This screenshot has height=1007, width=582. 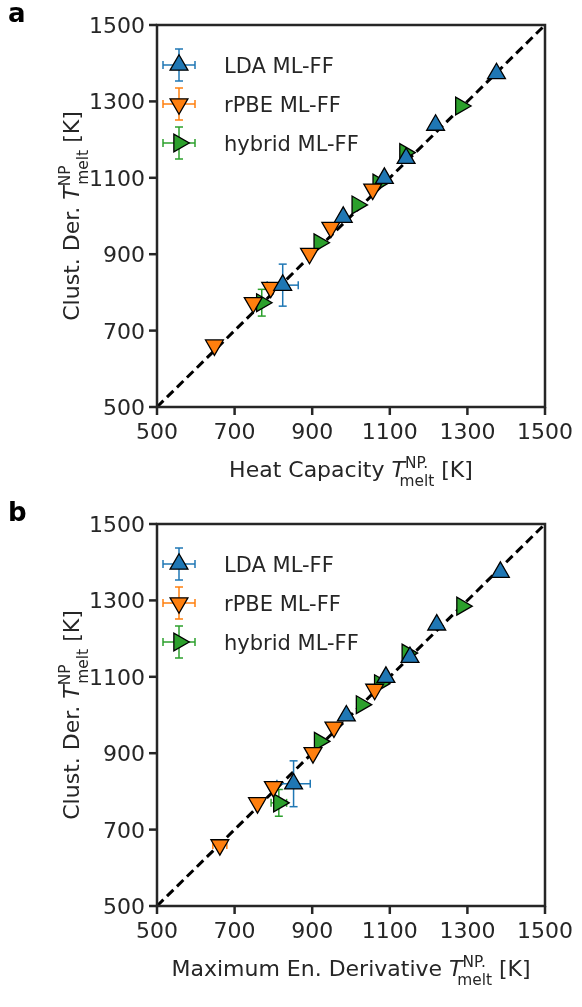 I want to click on x-axis-title: Maximum En. Derivative T$^{NP.}$$_{melt}$ [K], so click(x=351, y=971).